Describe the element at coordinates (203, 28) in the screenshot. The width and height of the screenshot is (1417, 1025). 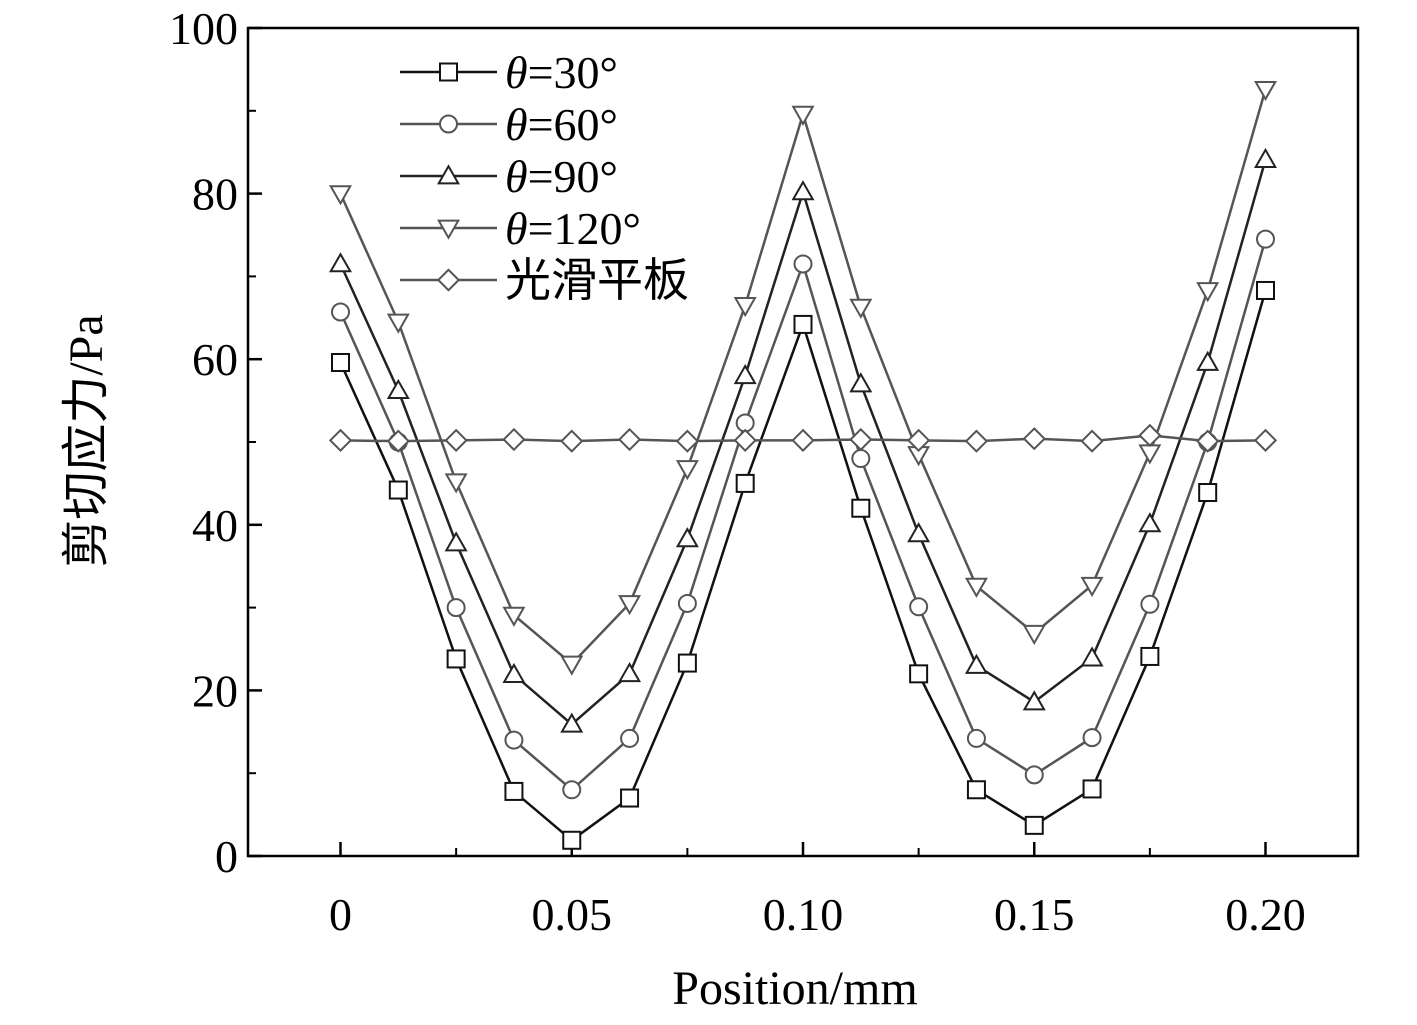
I see `y-tick-label: 100` at that location.